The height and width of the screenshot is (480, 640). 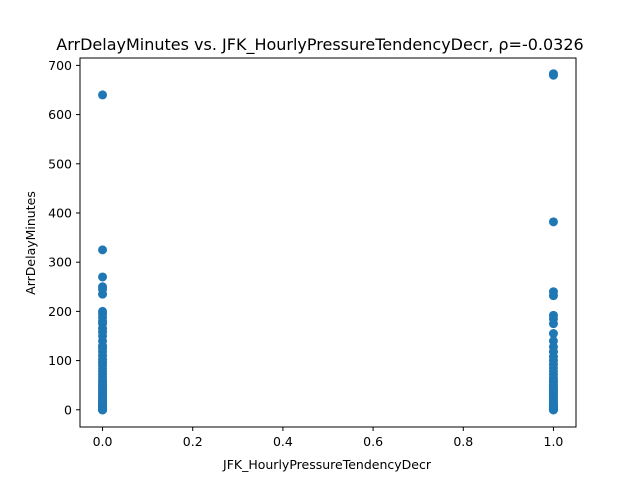 I want to click on x-tick-label: 0.6, so click(x=373, y=441).